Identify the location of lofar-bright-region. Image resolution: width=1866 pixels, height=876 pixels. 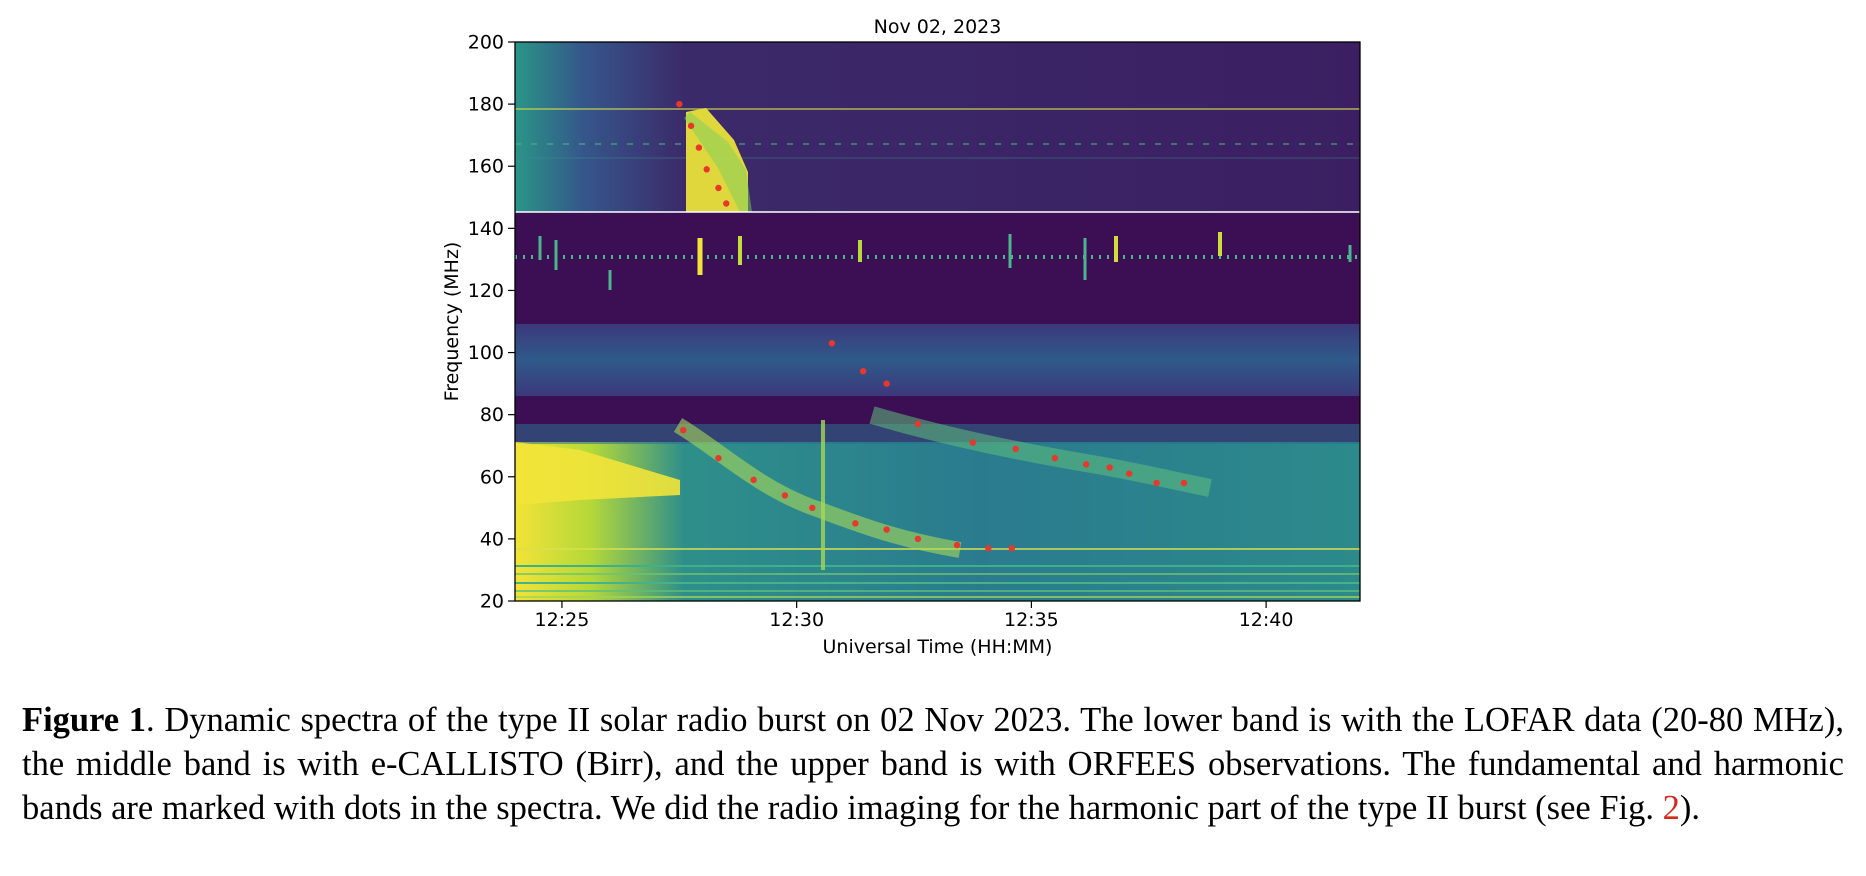
(597, 473).